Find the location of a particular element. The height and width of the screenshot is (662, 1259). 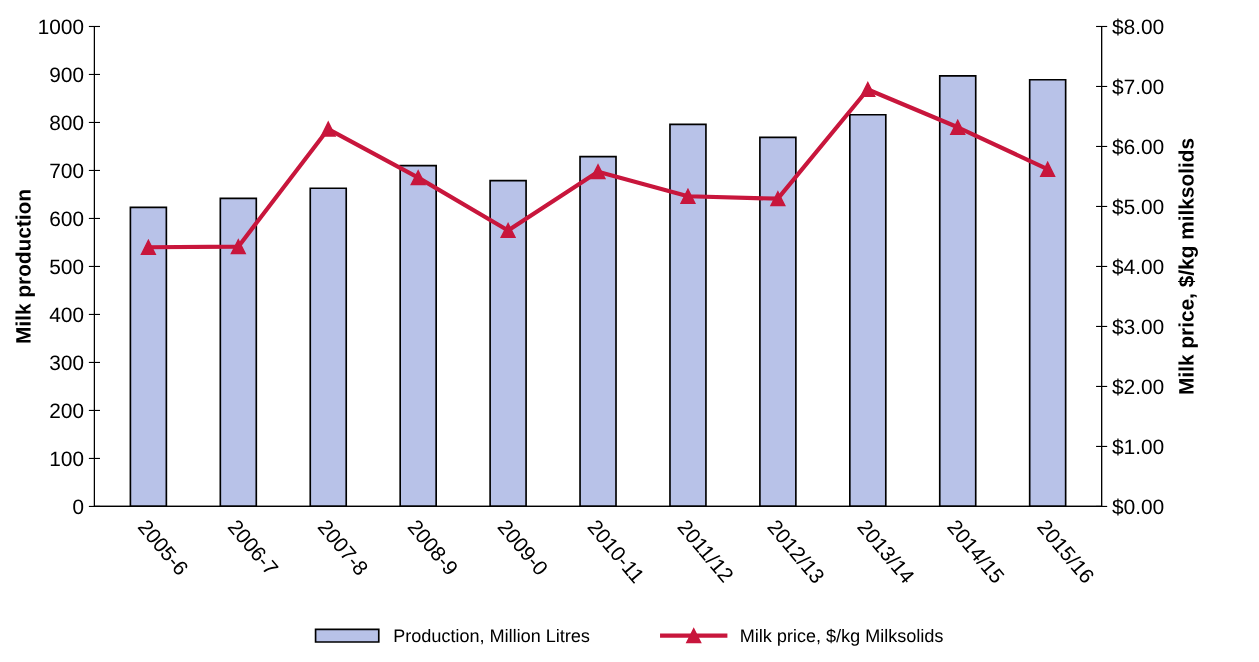

legend-label: Production, Million Litres is located at coordinates (492, 636).